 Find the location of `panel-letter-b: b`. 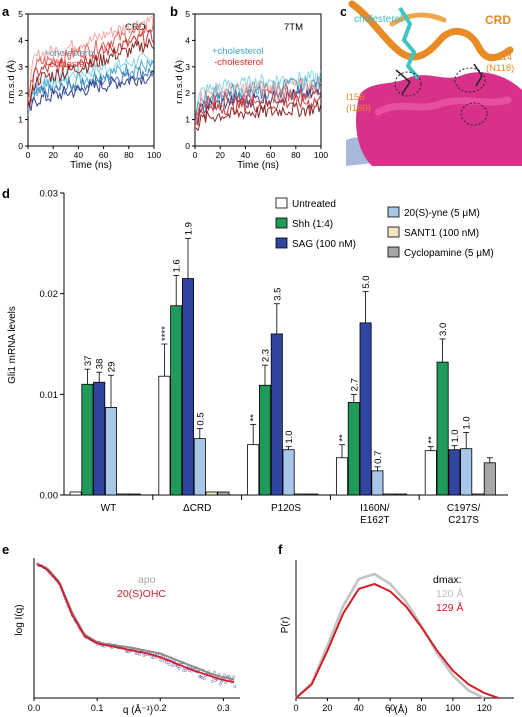

panel-letter-b: b is located at coordinates (174, 11).